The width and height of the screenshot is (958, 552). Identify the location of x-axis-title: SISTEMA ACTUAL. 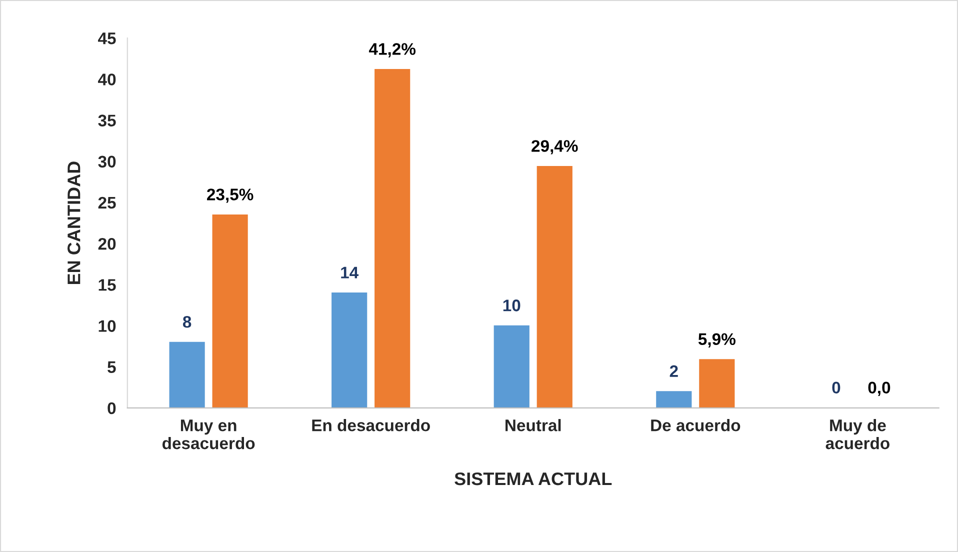
(533, 479).